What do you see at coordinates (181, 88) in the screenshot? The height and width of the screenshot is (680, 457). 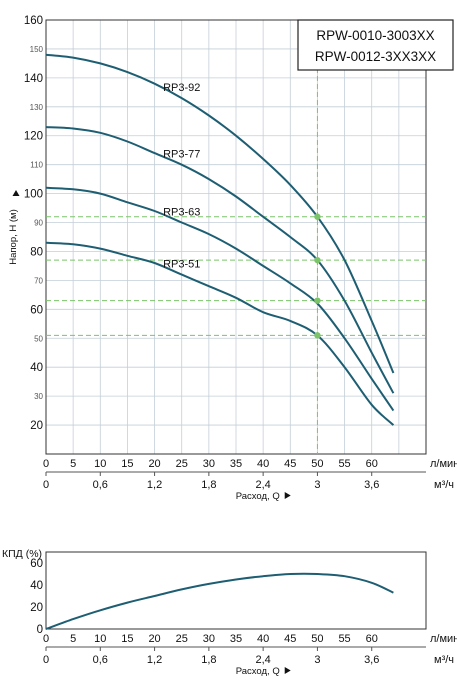 I see `series-label: RP3-92` at bounding box center [181, 88].